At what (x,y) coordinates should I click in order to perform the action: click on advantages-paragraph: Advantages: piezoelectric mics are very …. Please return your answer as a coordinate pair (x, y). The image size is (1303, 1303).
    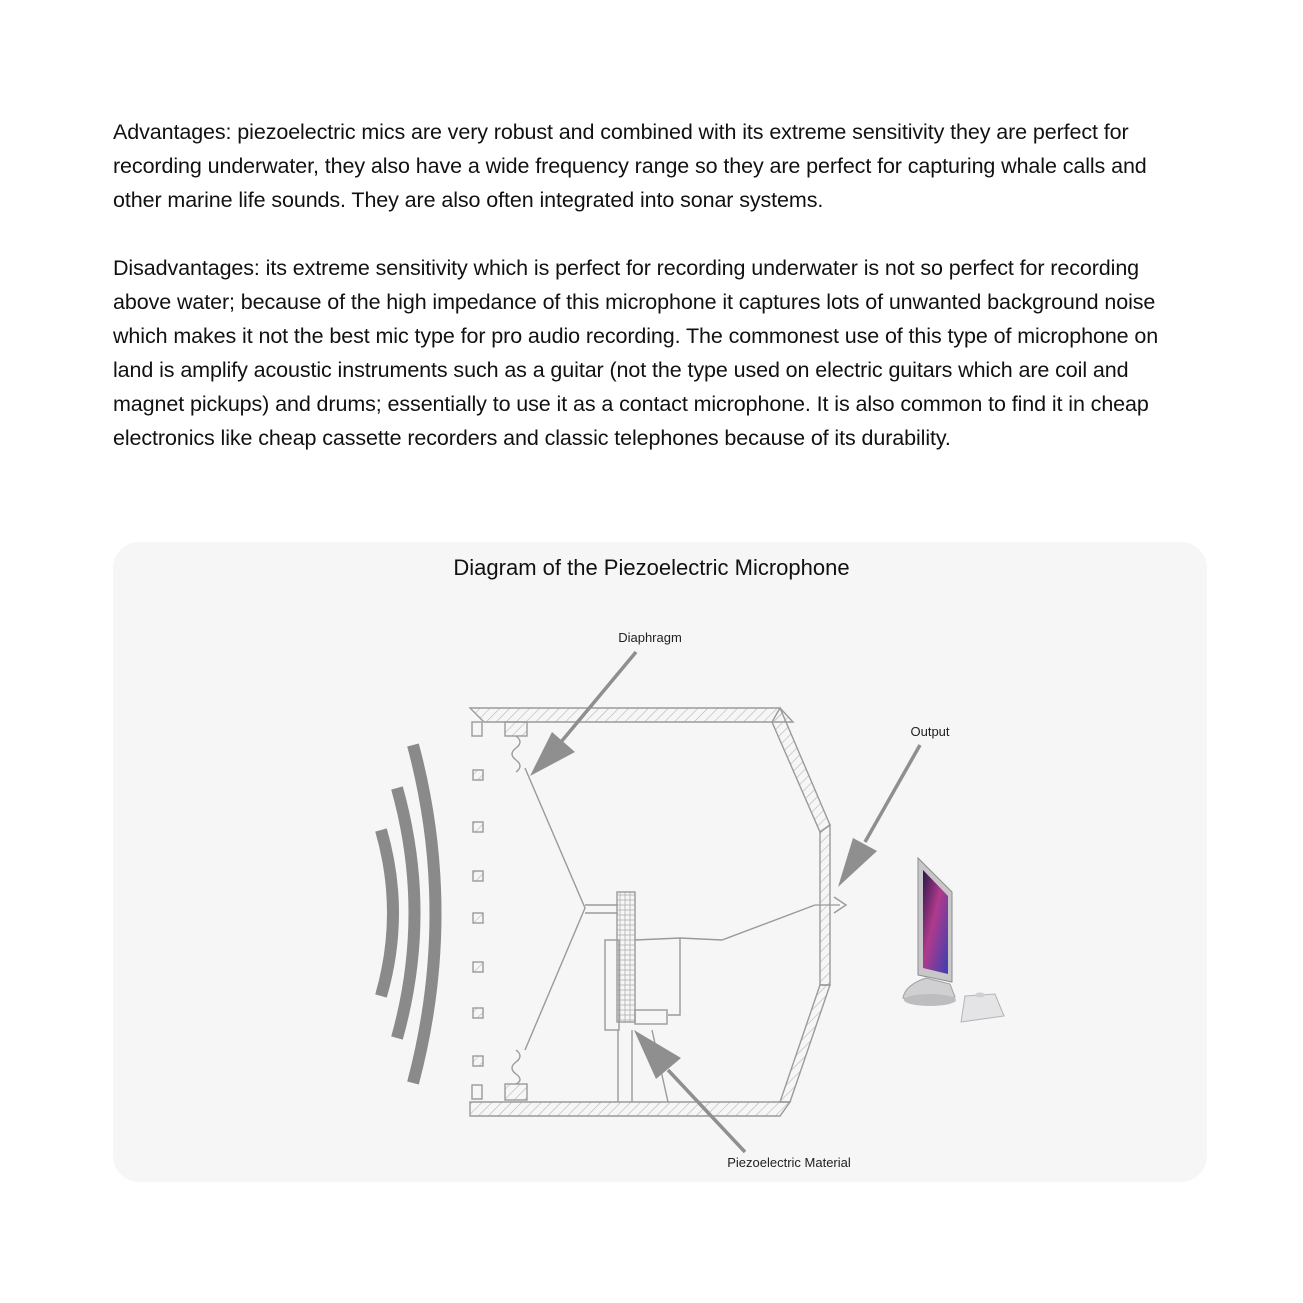
    Looking at the image, I should click on (655, 166).